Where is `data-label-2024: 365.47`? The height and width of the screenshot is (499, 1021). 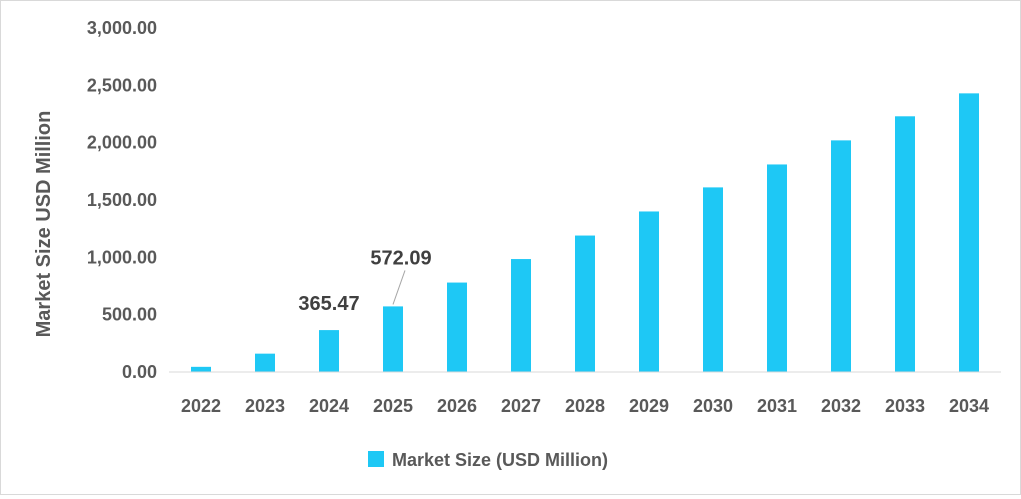
data-label-2024: 365.47 is located at coordinates (328, 304).